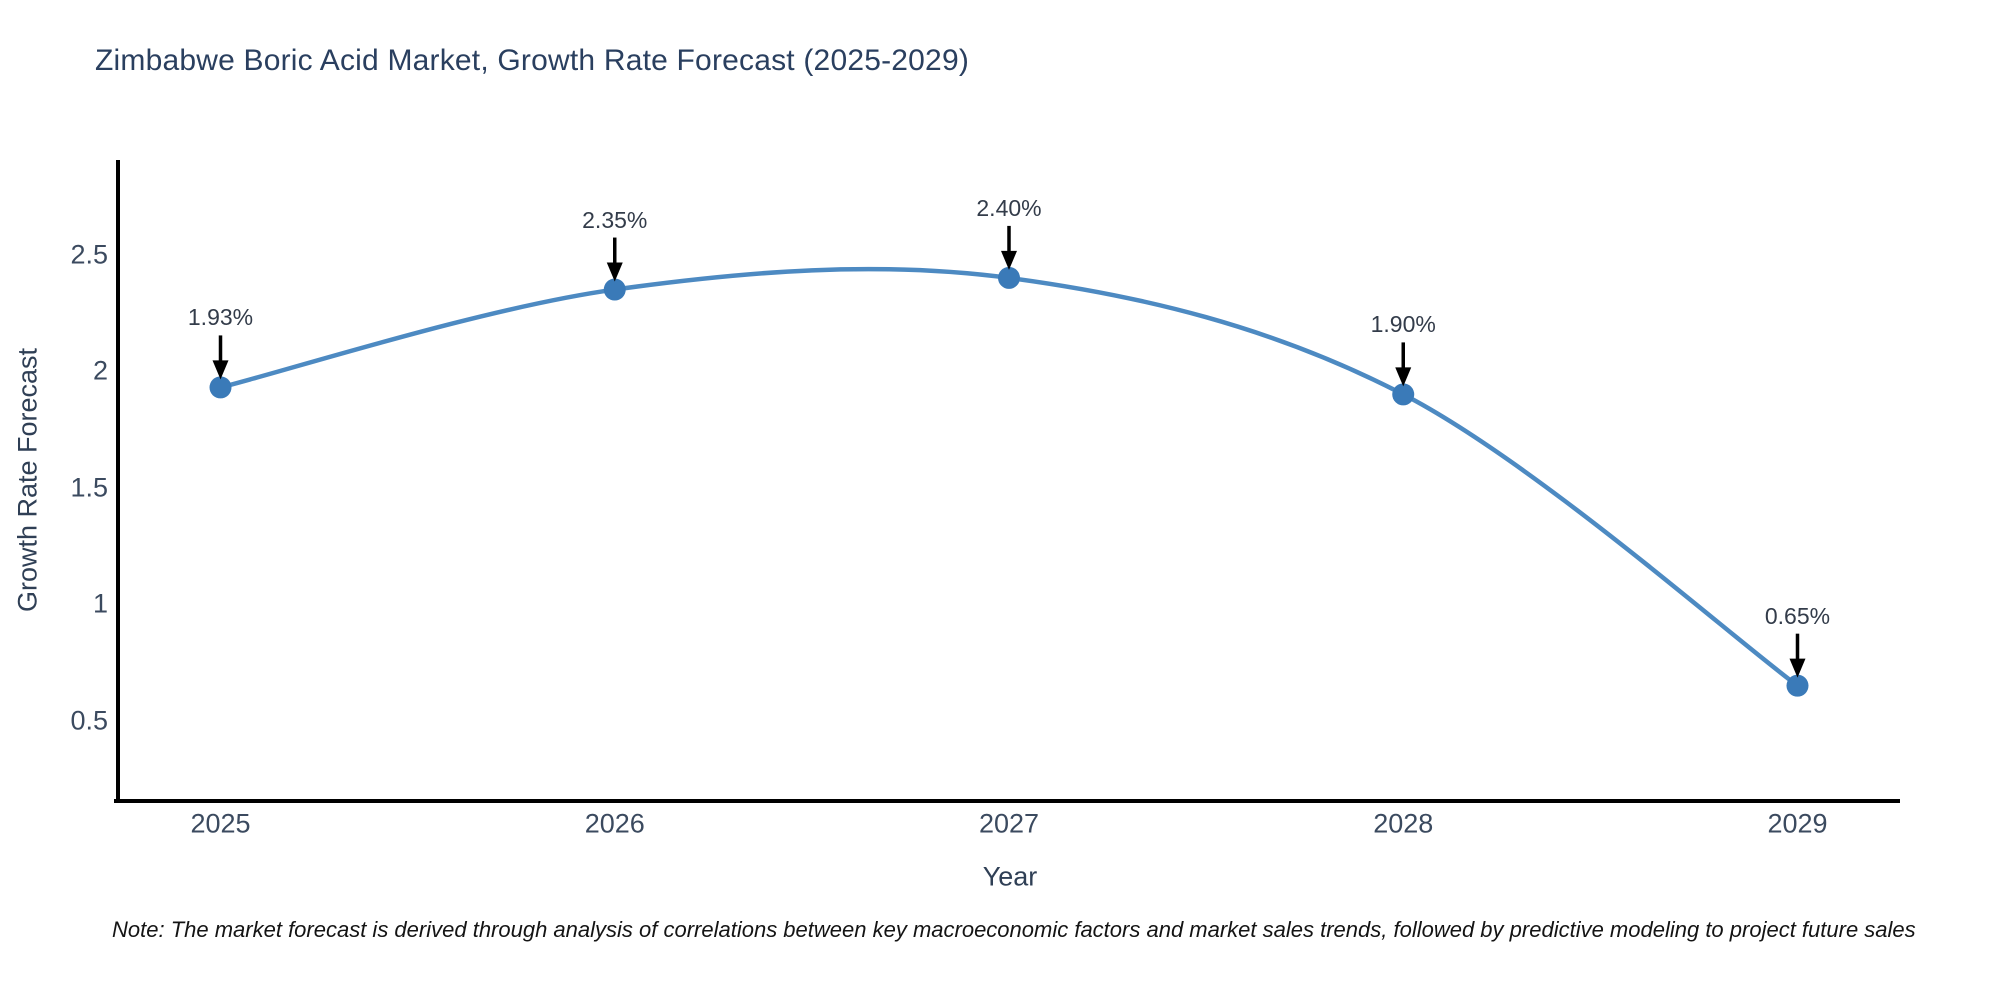 The width and height of the screenshot is (2000, 1000). Describe the element at coordinates (27, 480) in the screenshot. I see `y-axis-title: Growth Rate Forecast` at that location.